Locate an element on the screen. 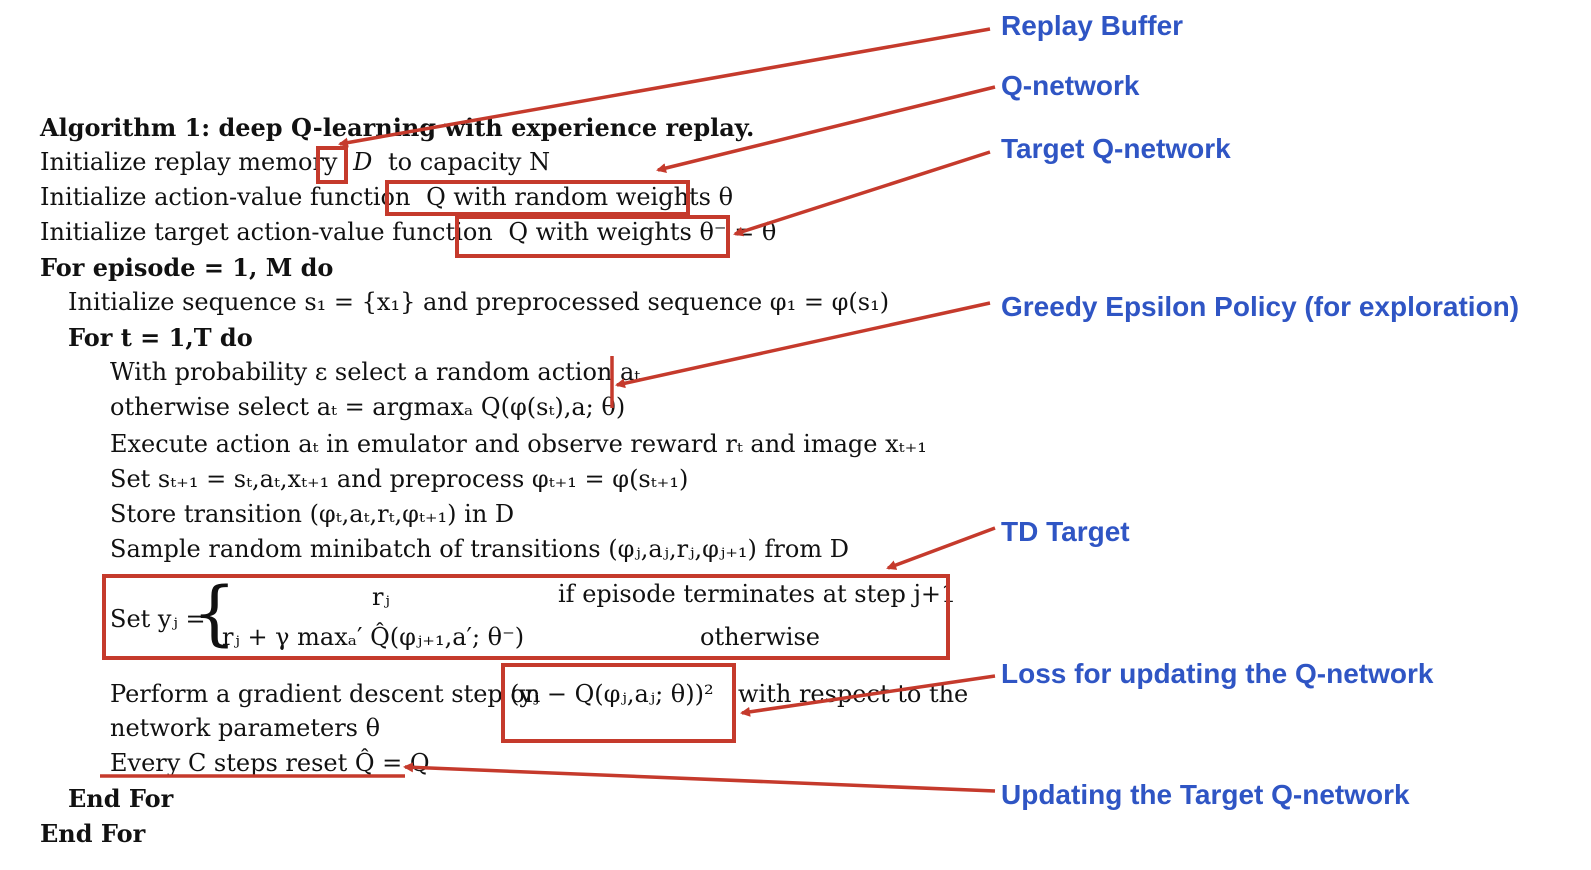 The width and height of the screenshot is (1591, 870). greedy-epsilon-label: Greedy Epsilon Policy (for exploration) is located at coordinates (1260, 306).